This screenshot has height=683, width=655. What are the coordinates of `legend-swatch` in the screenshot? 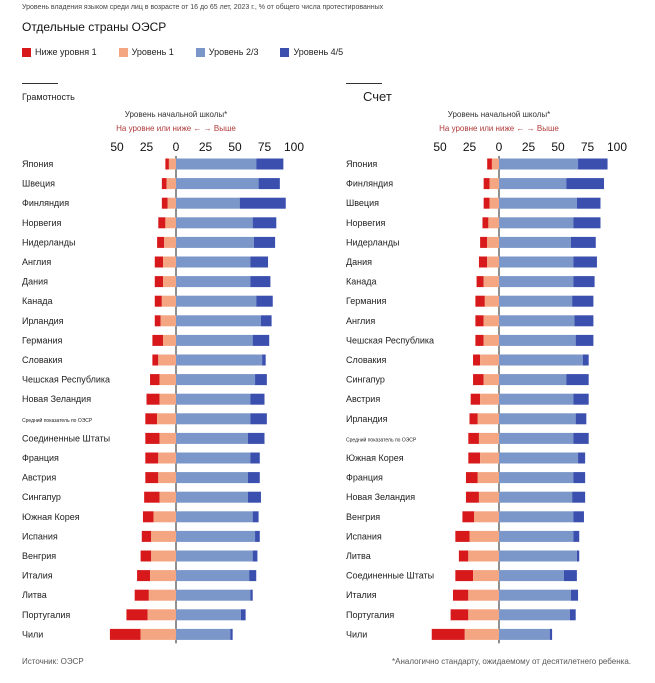 It's located at (200, 52).